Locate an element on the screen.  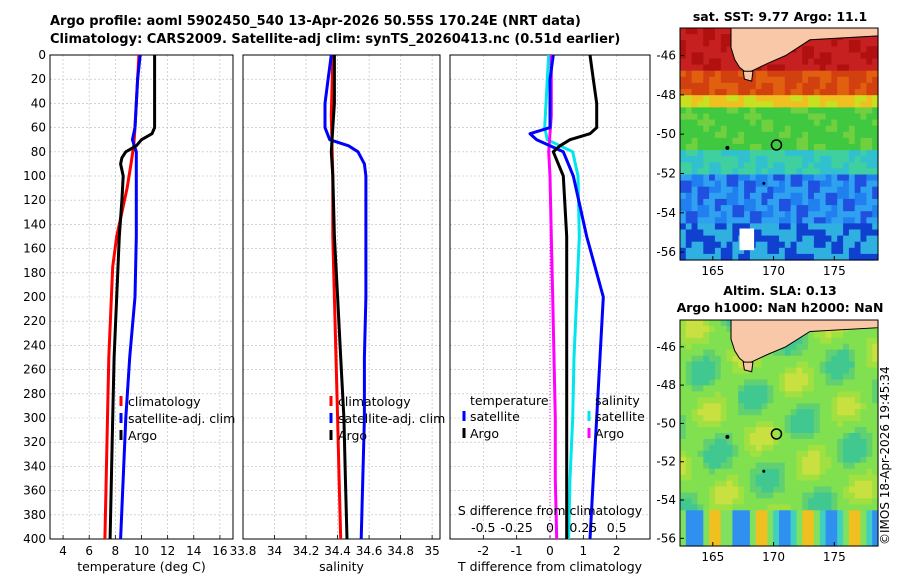
xtick-label: 33.8 is located at coordinates (243, 551).